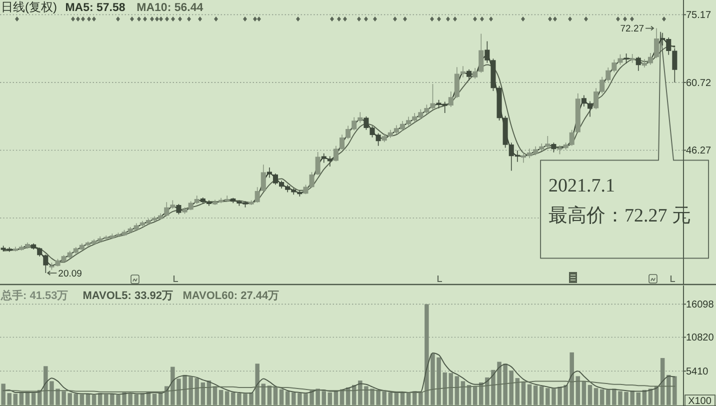 The width and height of the screenshot is (716, 406). What do you see at coordinates (699, 16) in the screenshot?
I see `y-tick-label: 75.17` at bounding box center [699, 16].